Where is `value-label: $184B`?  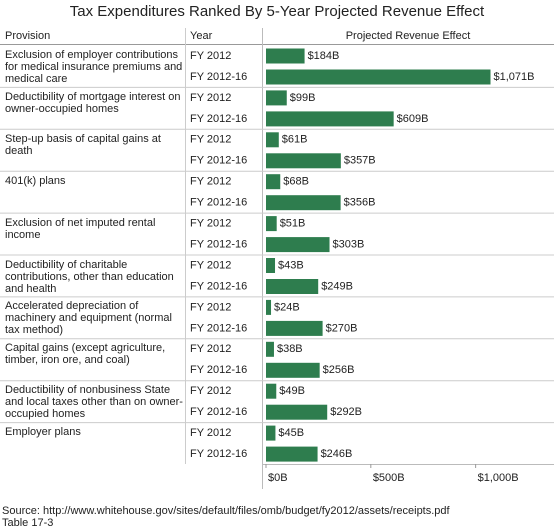
value-label: $184B is located at coordinates (324, 56).